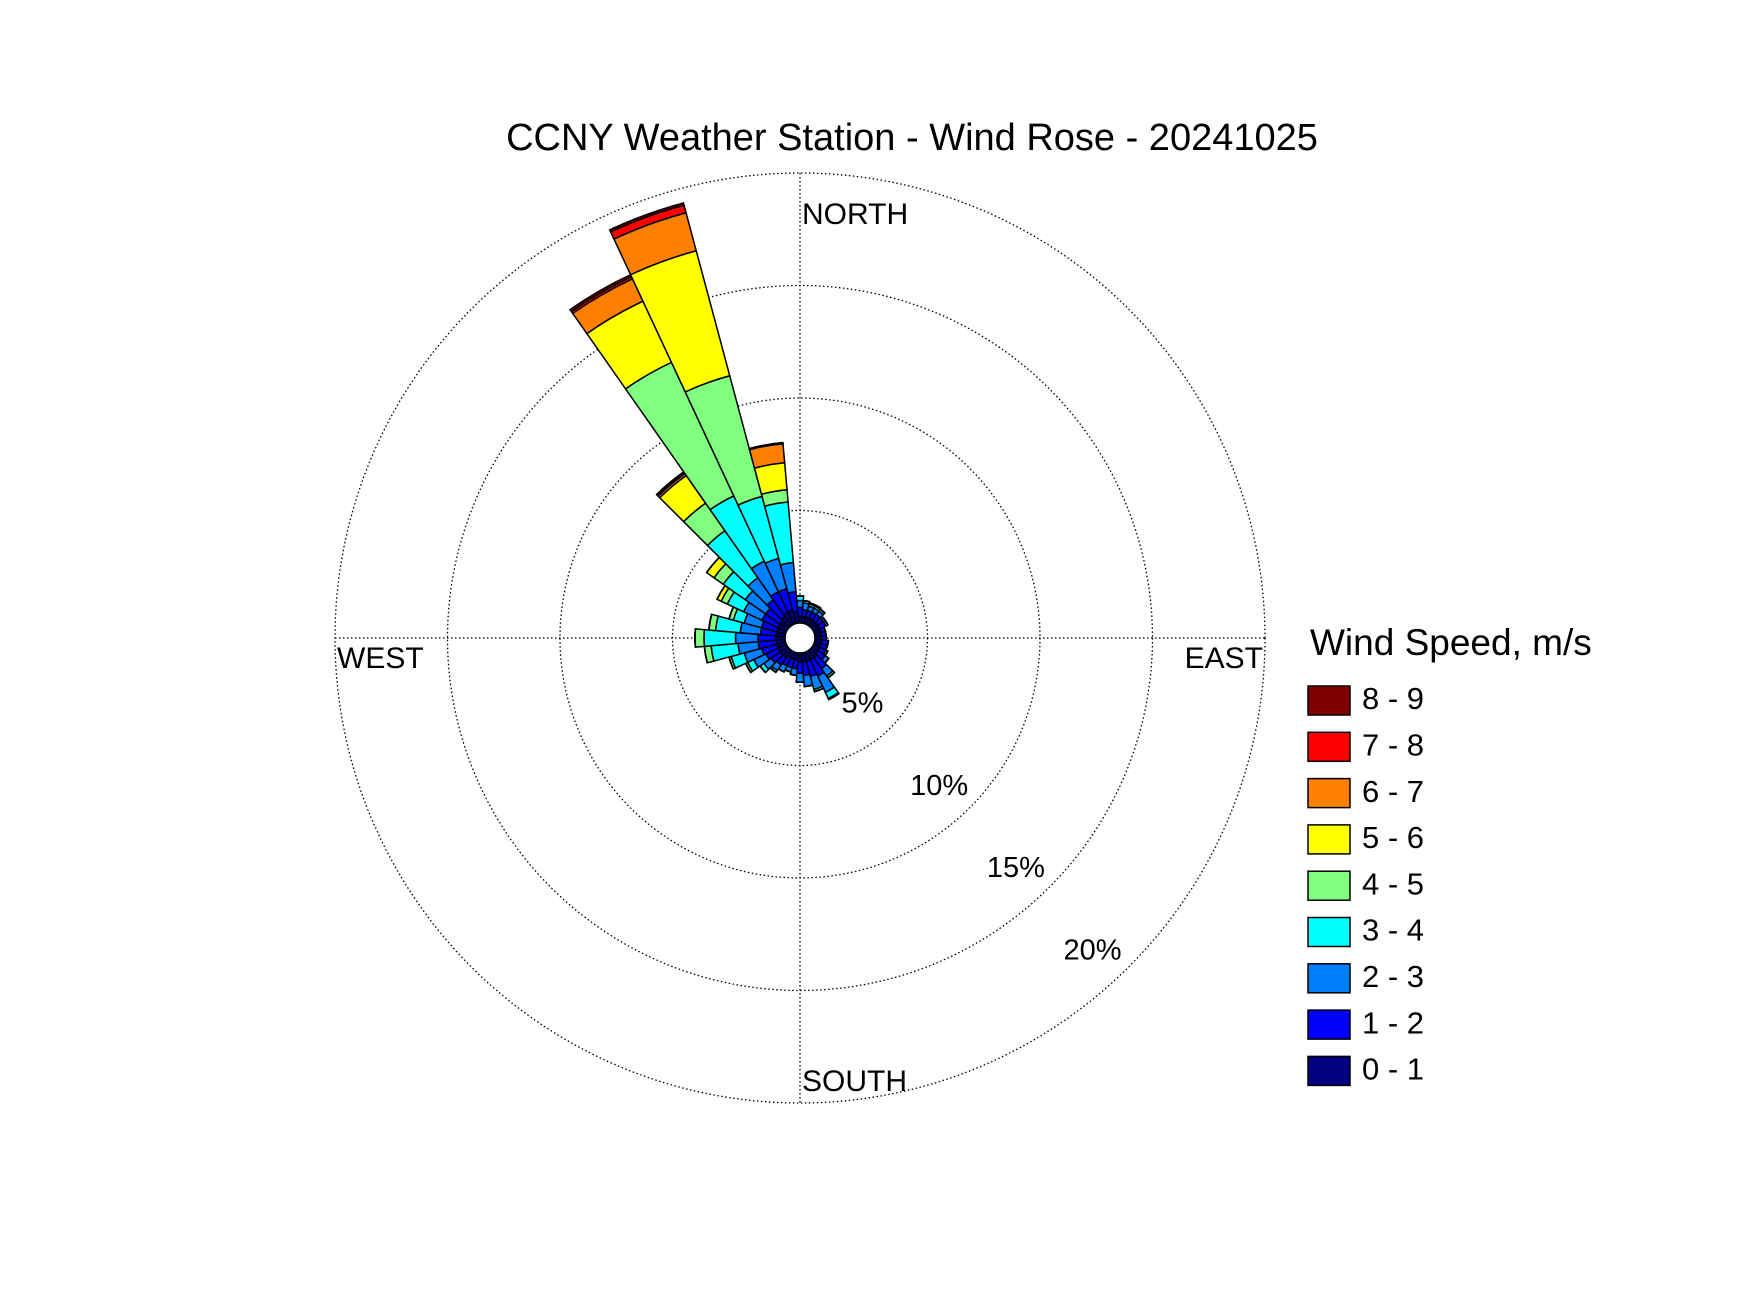 This screenshot has height=1313, width=1750. I want to click on grid-ring, so click(800, 638).